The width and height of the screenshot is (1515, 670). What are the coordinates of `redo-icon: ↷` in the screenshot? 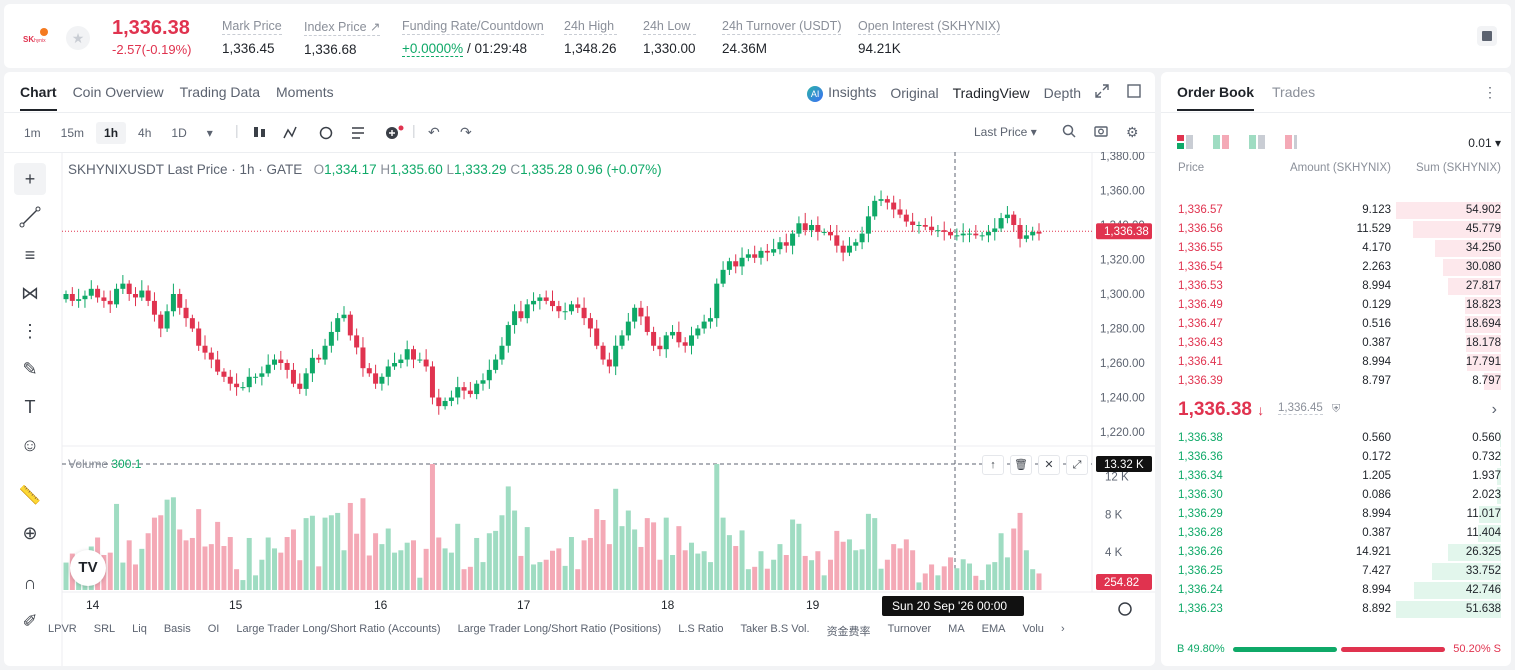 It's located at (466, 132).